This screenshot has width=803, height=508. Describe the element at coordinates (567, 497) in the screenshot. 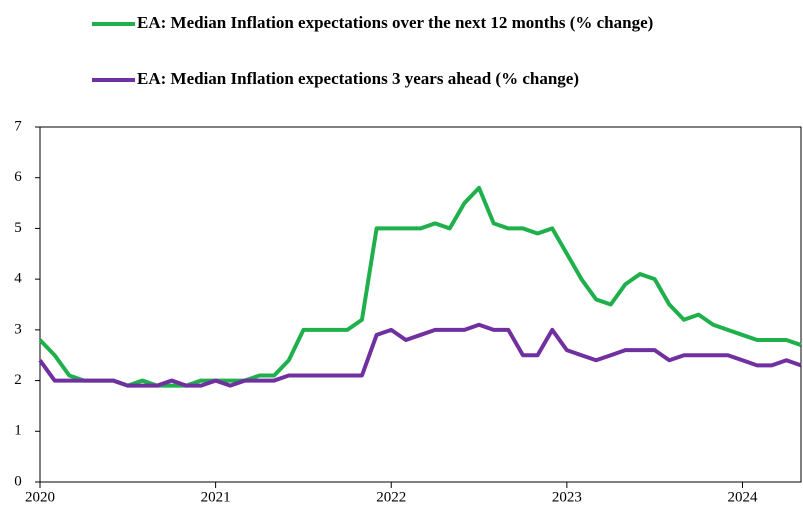

I see `x-tick-label: 2023` at that location.